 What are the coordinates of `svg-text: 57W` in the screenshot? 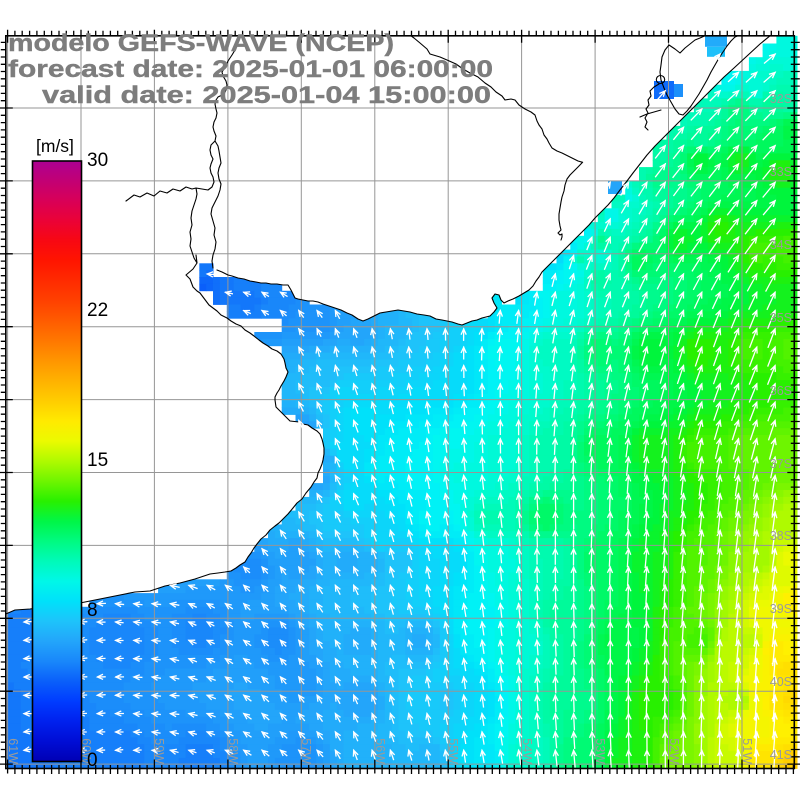 It's located at (306, 751).